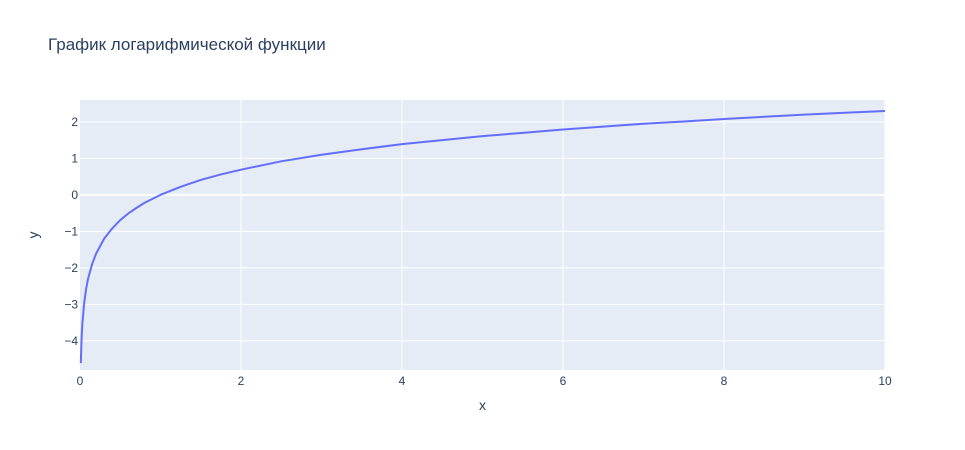 Image resolution: width=965 pixels, height=450 pixels. What do you see at coordinates (71, 304) in the screenshot?
I see `y-tick-label: −3` at bounding box center [71, 304].